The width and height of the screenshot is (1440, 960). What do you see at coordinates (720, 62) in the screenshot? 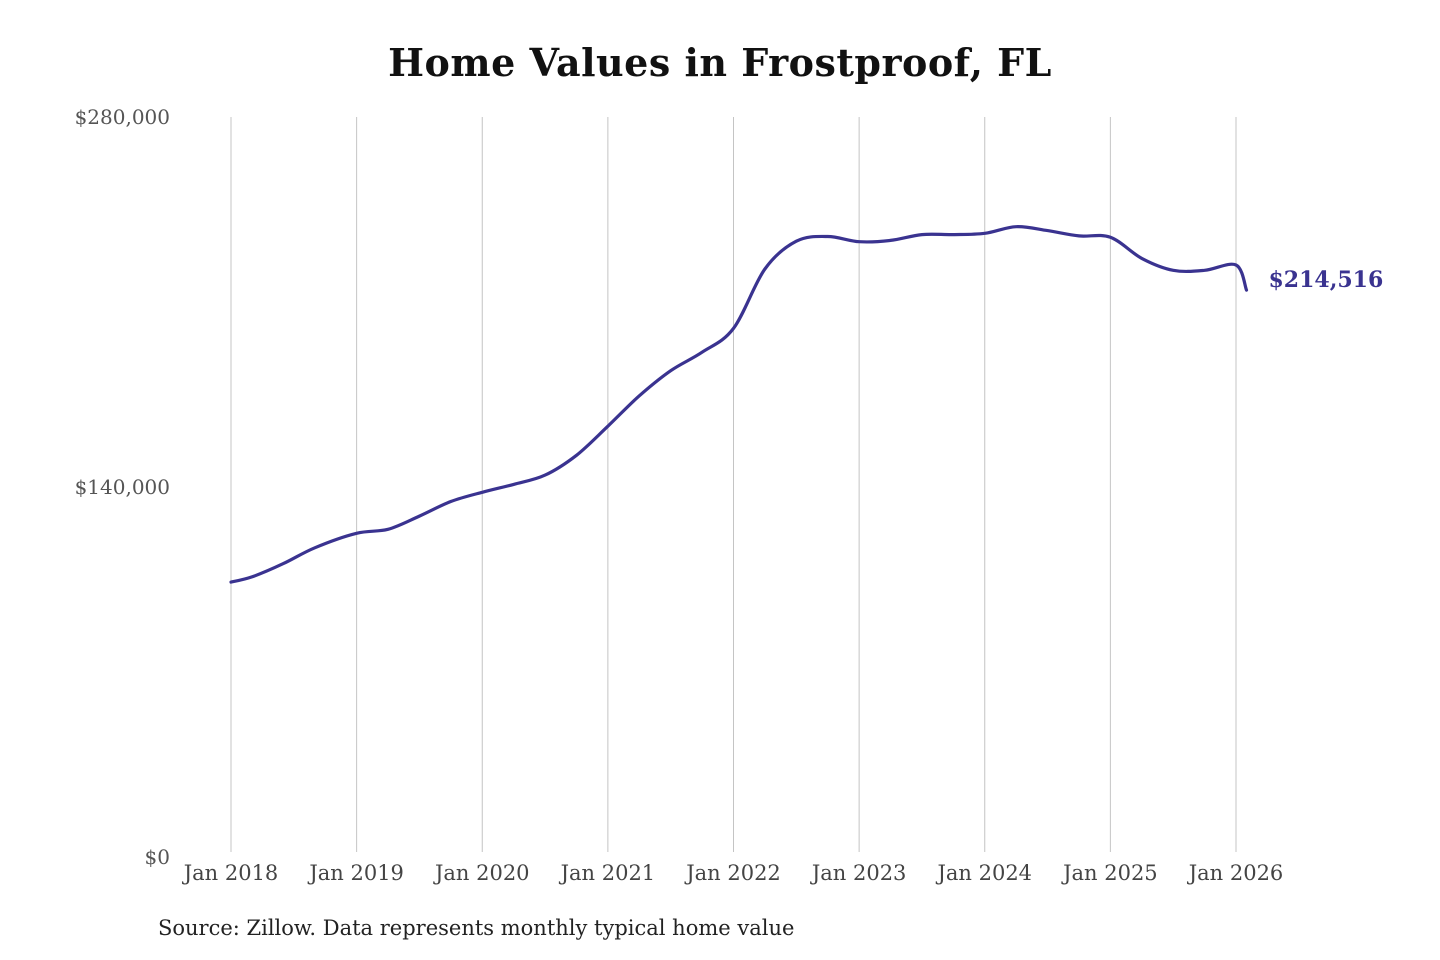
I see `chart-title: Home Values in Frostproof, FL` at bounding box center [720, 62].